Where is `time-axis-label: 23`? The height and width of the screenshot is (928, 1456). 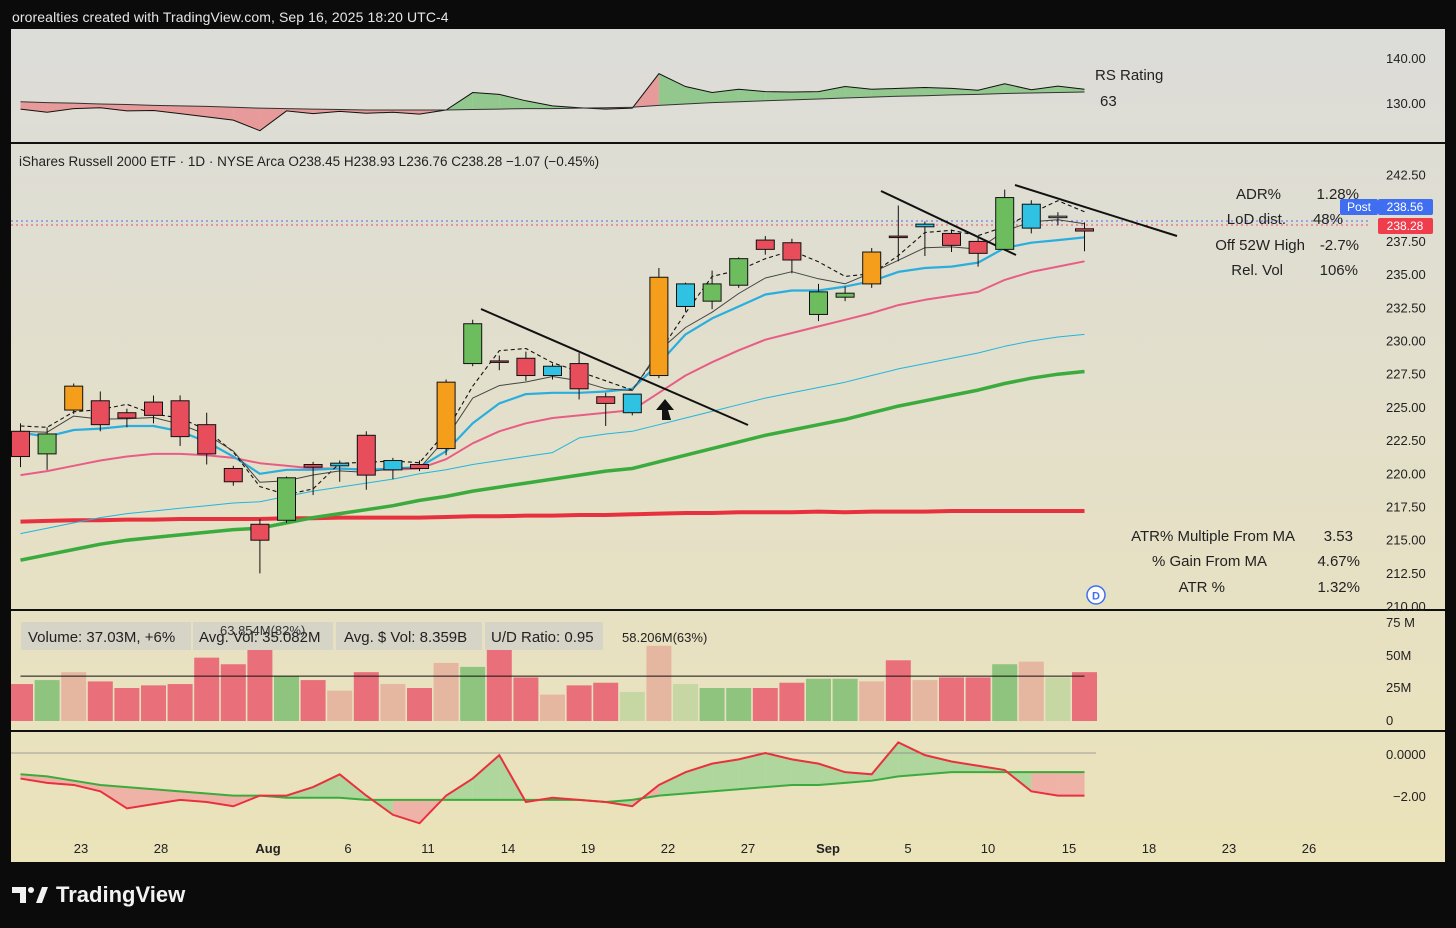
time-axis-label: 23 is located at coordinates (81, 848).